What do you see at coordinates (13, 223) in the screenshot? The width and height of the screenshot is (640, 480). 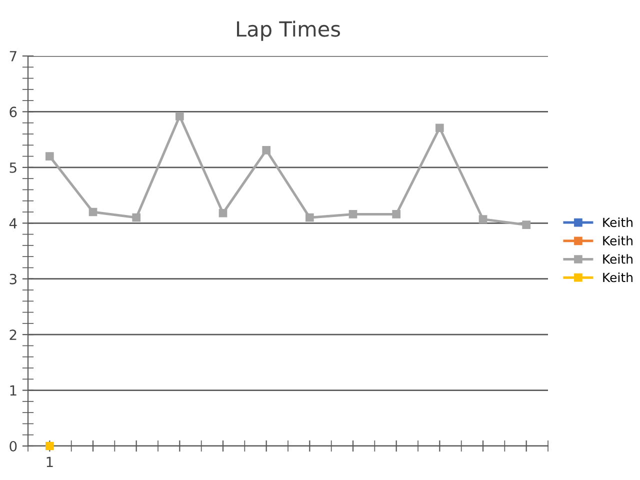 I see `y-tick-label: 4` at bounding box center [13, 223].